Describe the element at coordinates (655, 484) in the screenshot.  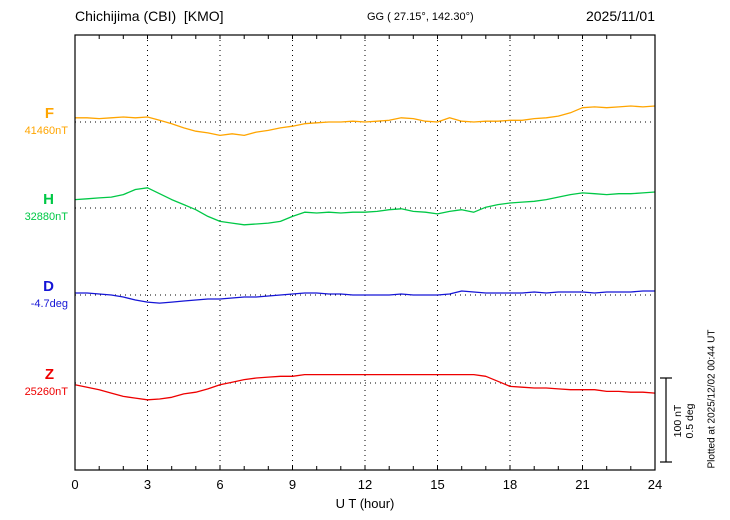
I see `x-tick-label-24: 24` at that location.